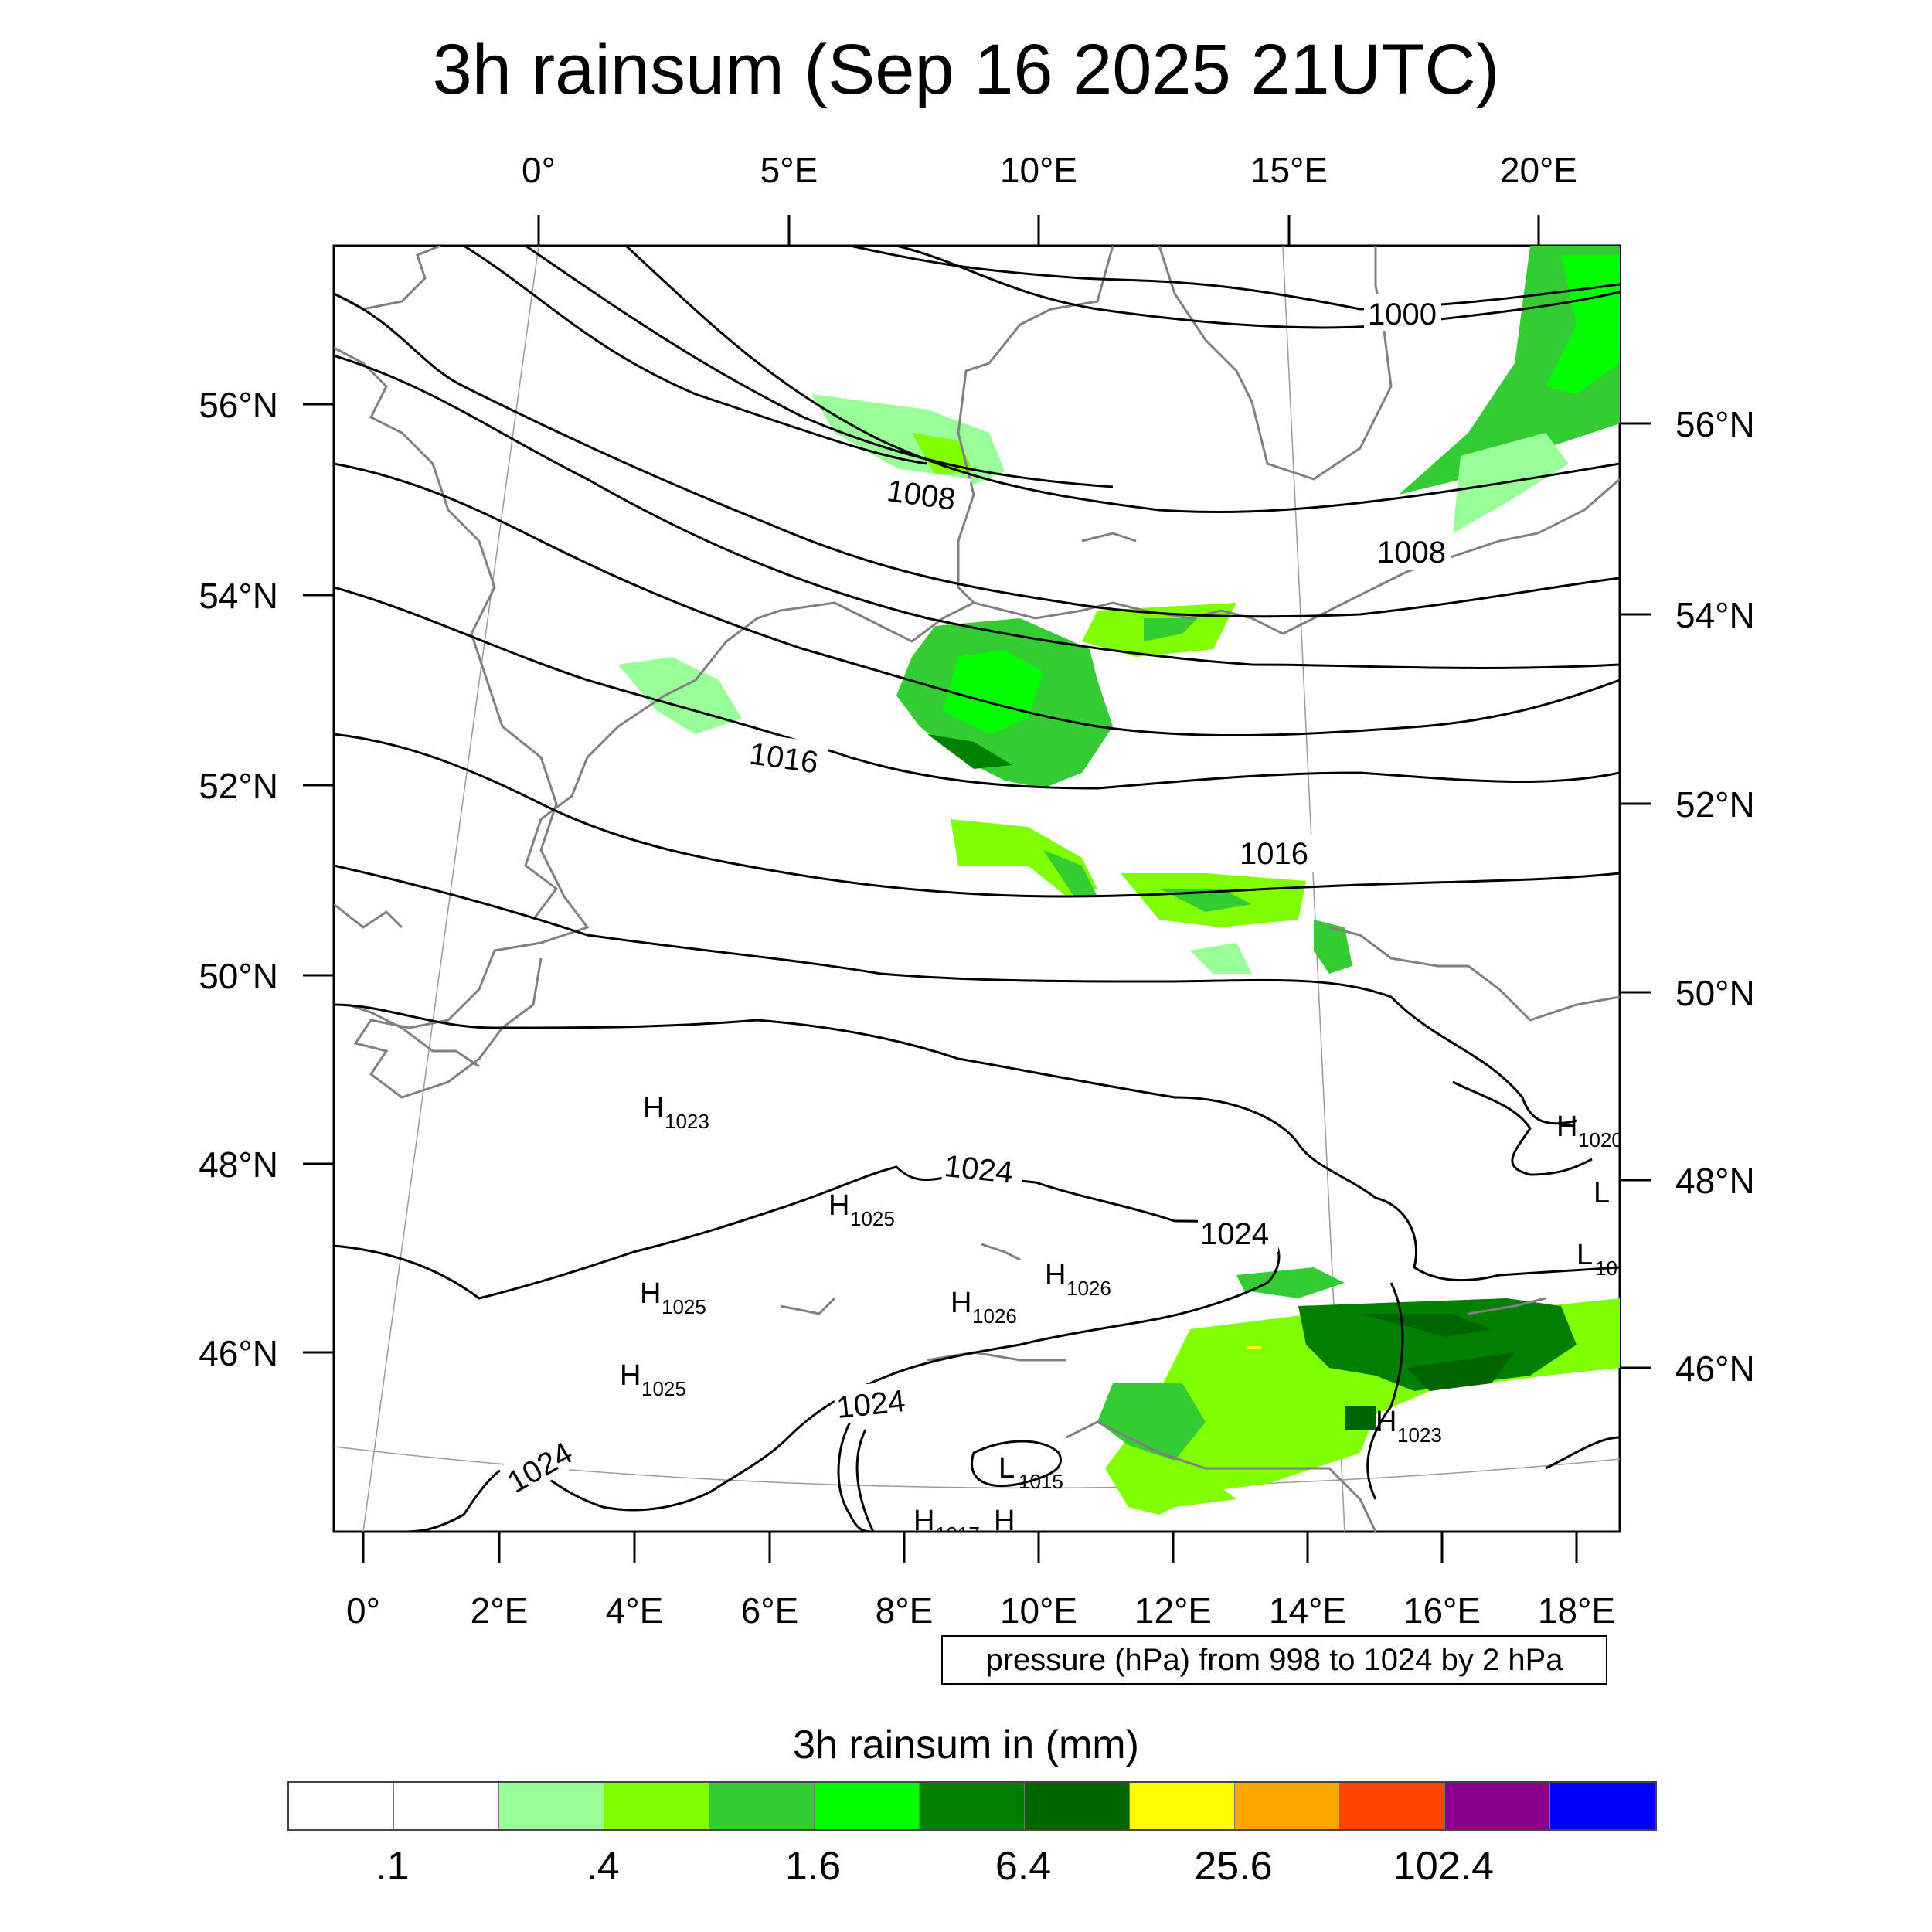  Describe the element at coordinates (966, 1745) in the screenshot. I see `colorbar-title: 3h rainsum in (mm)` at that location.